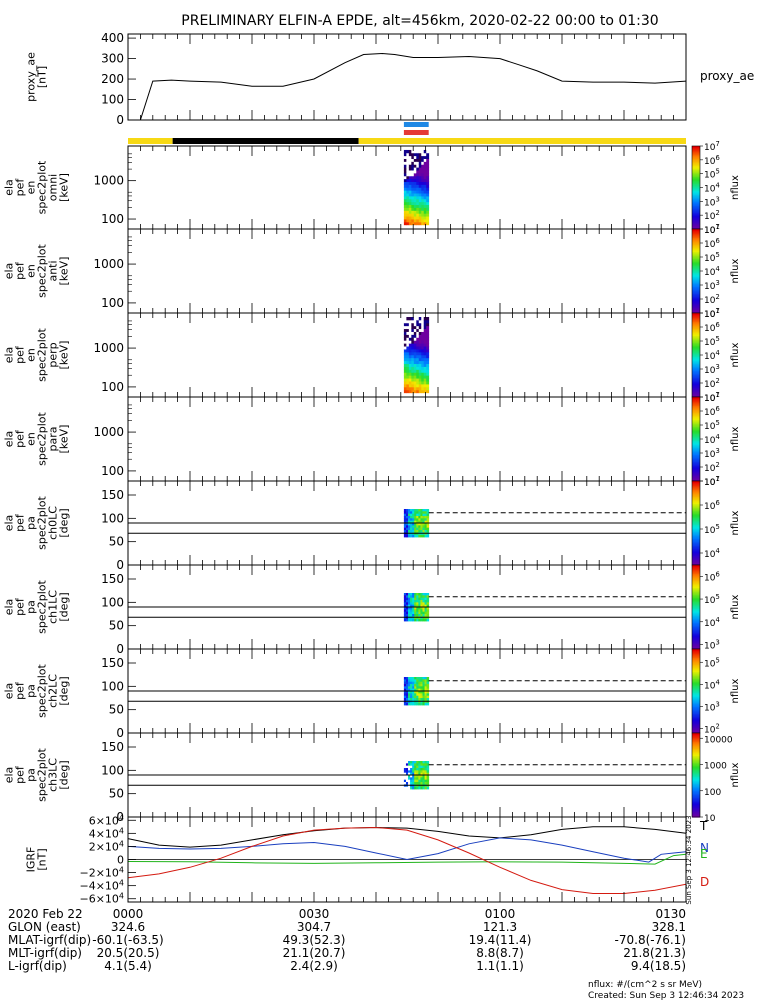 This screenshot has width=775, height=1000. I want to click on pa-ch1LC-colorbar-label: 10⁴, so click(712, 622).